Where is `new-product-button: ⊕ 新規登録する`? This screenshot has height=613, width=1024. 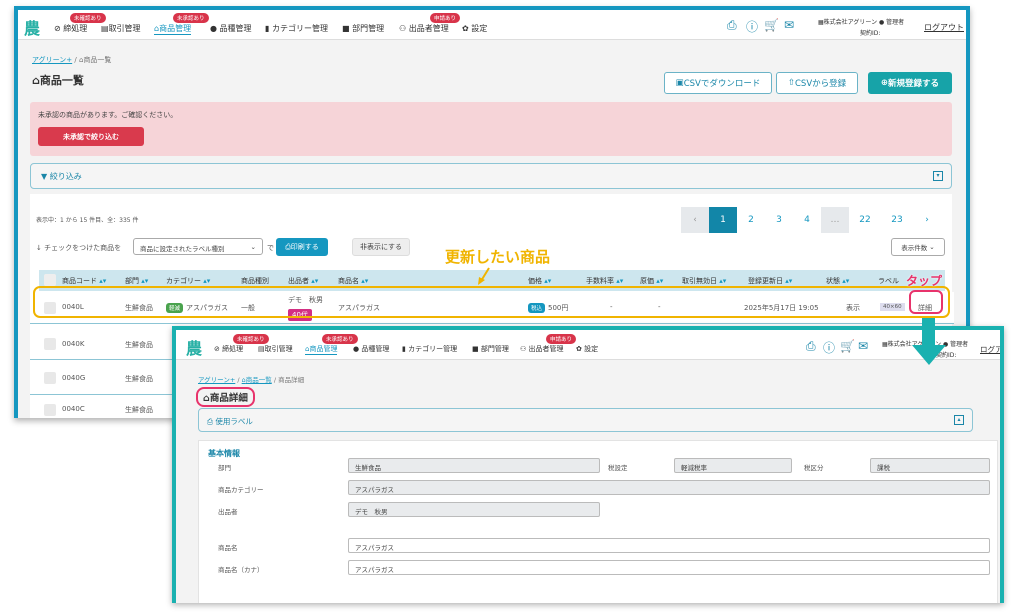 new-product-button: ⊕ 新規登録する is located at coordinates (910, 83).